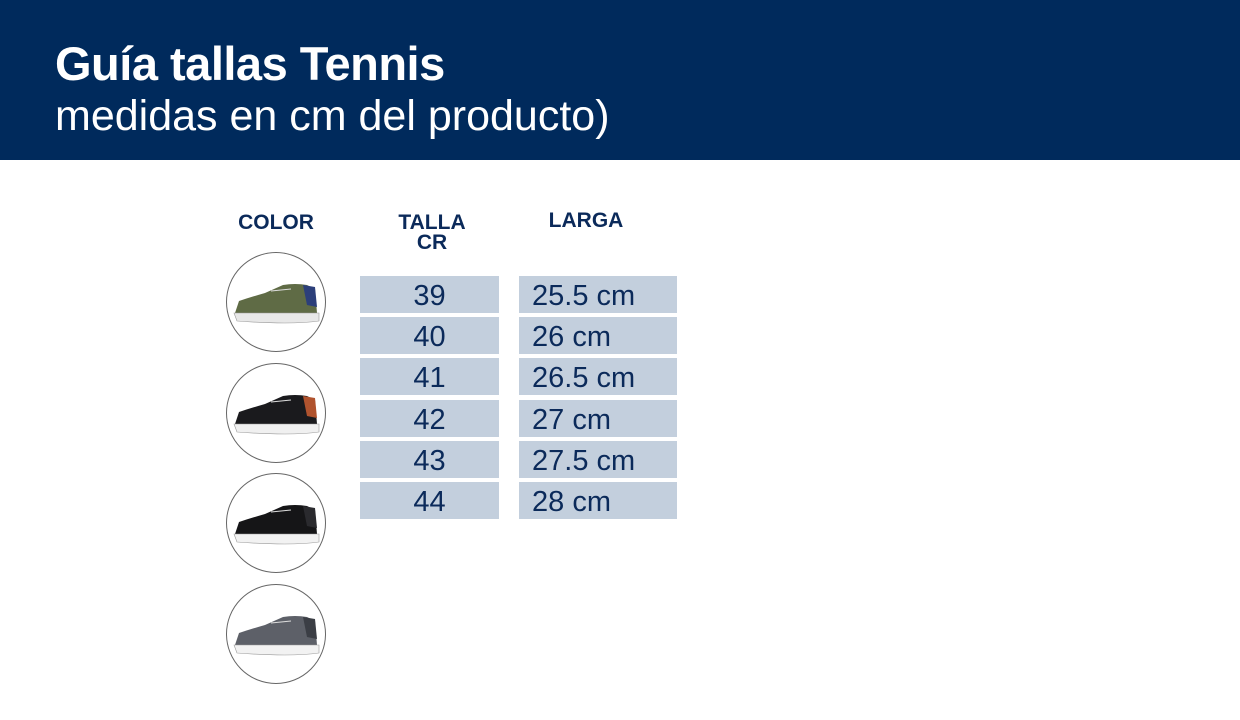 The width and height of the screenshot is (1240, 720). I want to click on size-cell: 44, so click(429, 500).